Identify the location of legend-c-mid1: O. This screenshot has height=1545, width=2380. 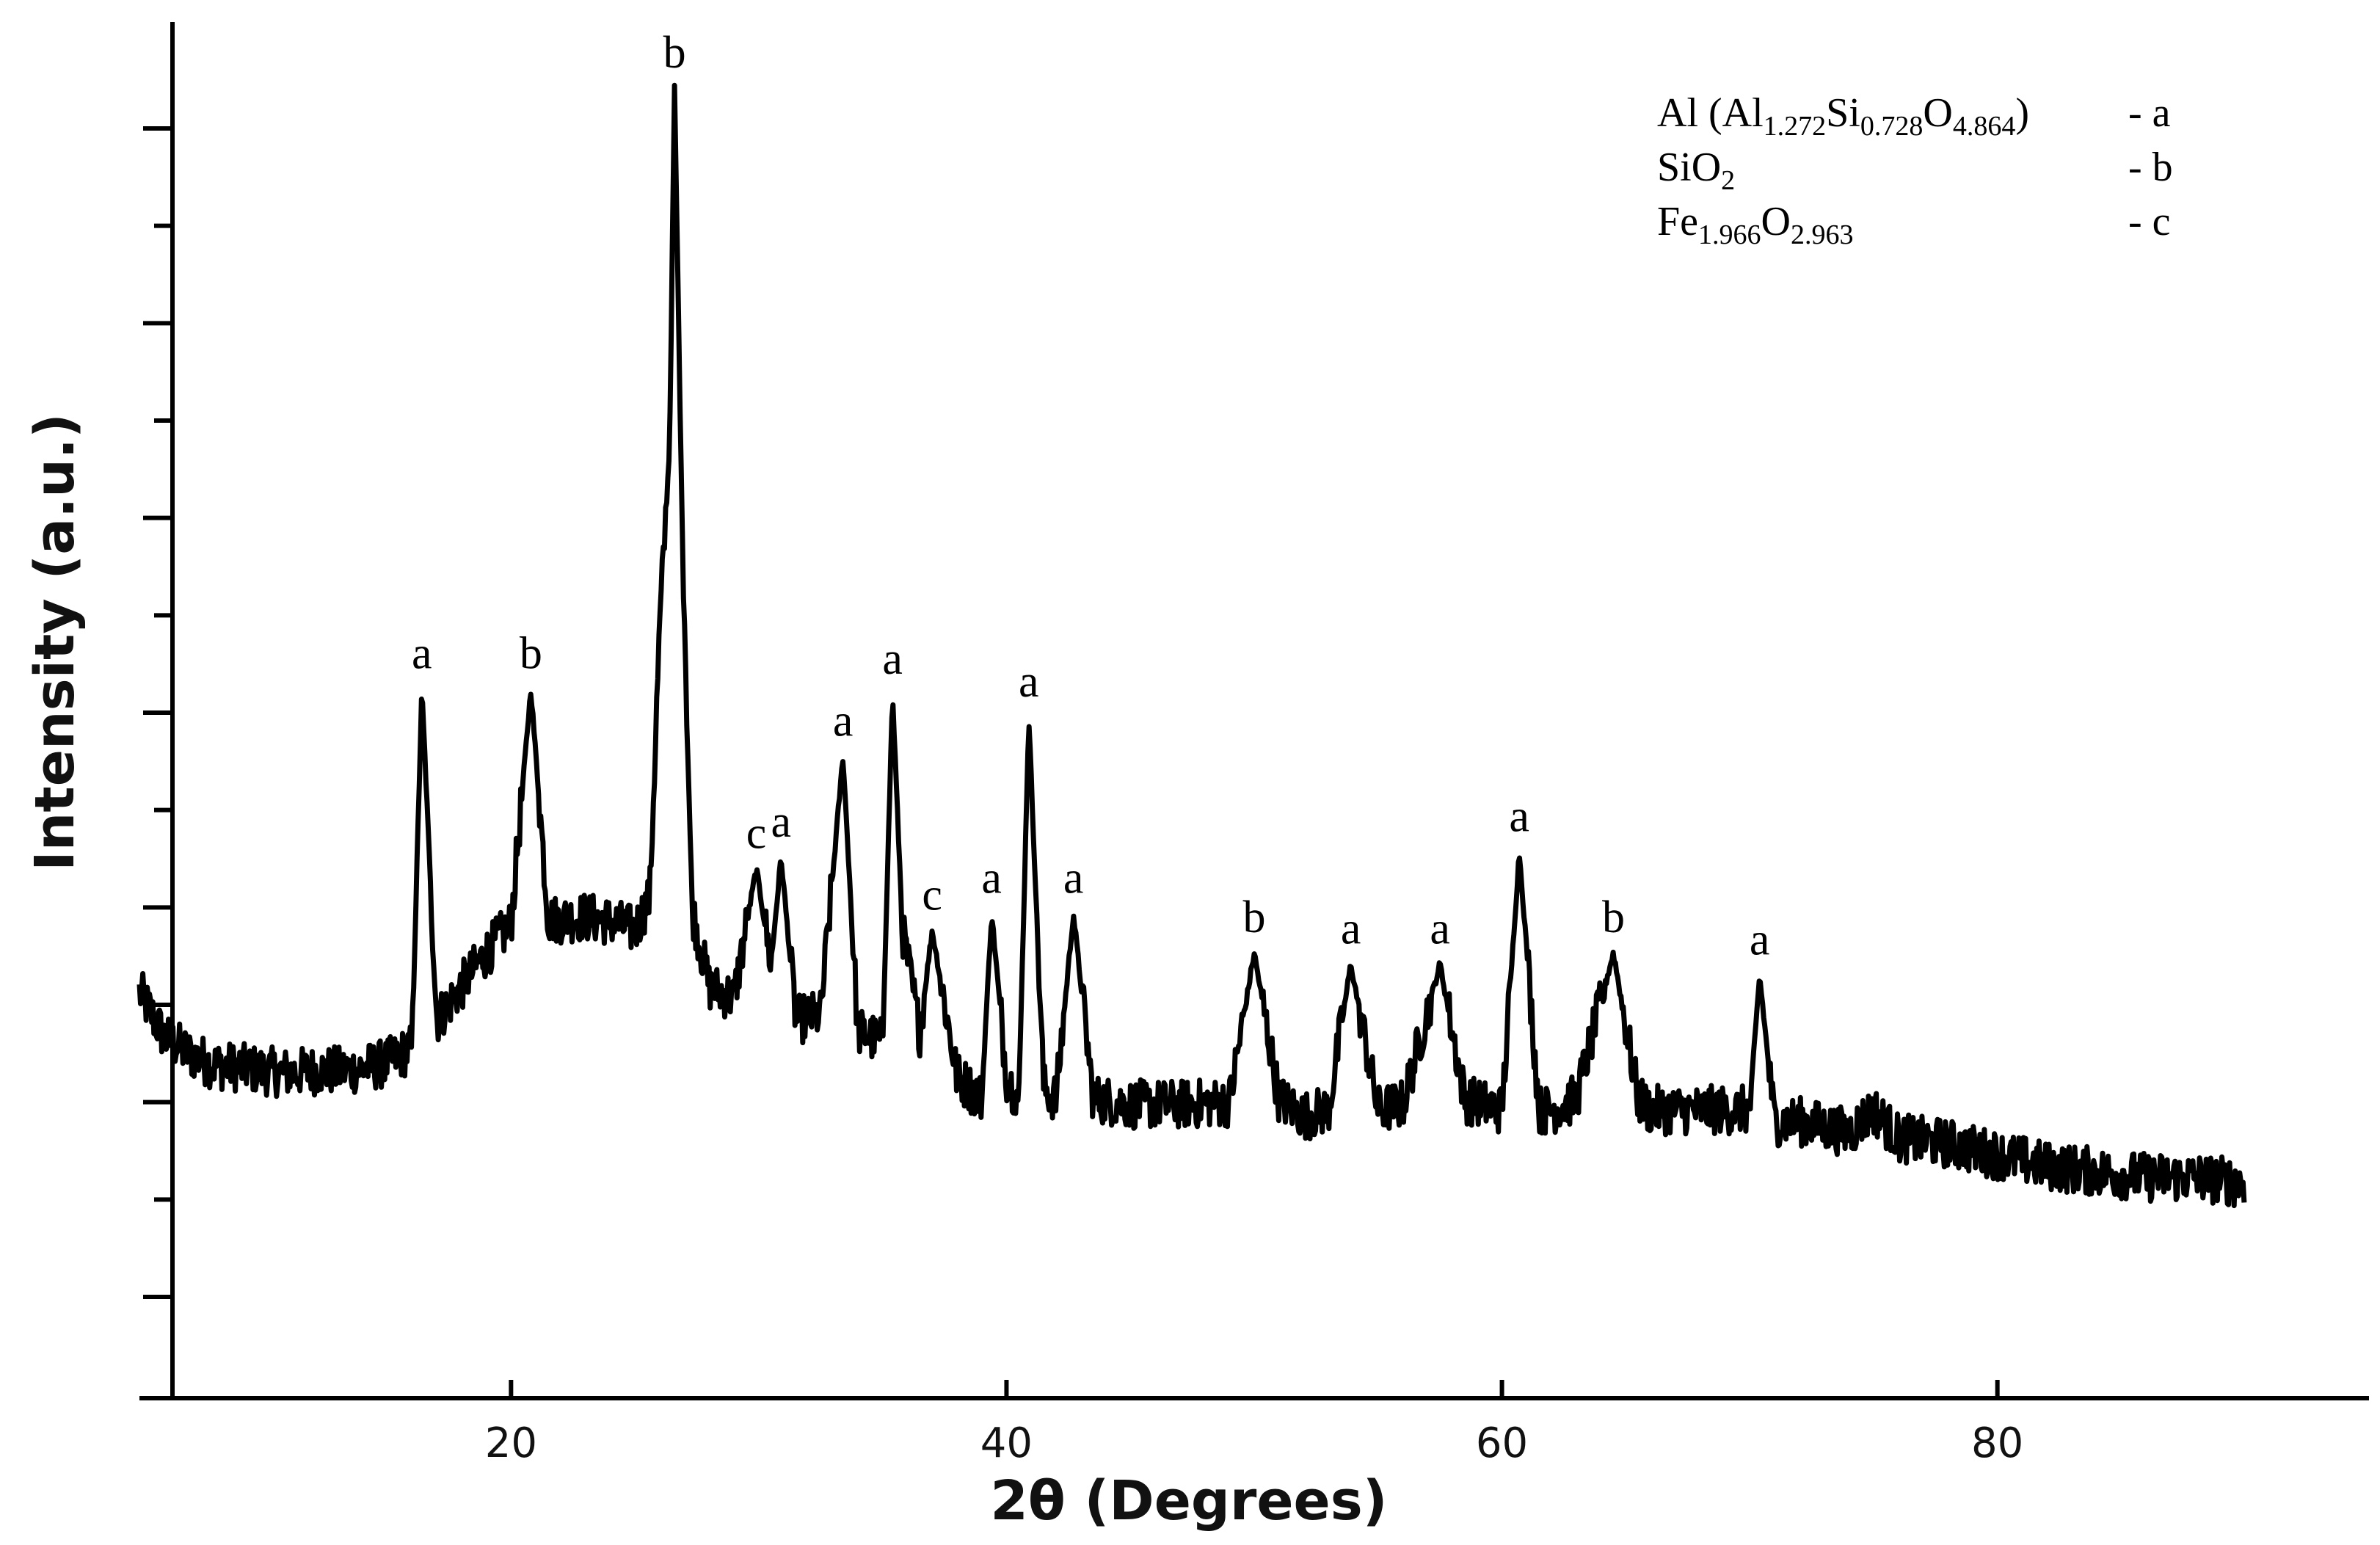
(1776, 221).